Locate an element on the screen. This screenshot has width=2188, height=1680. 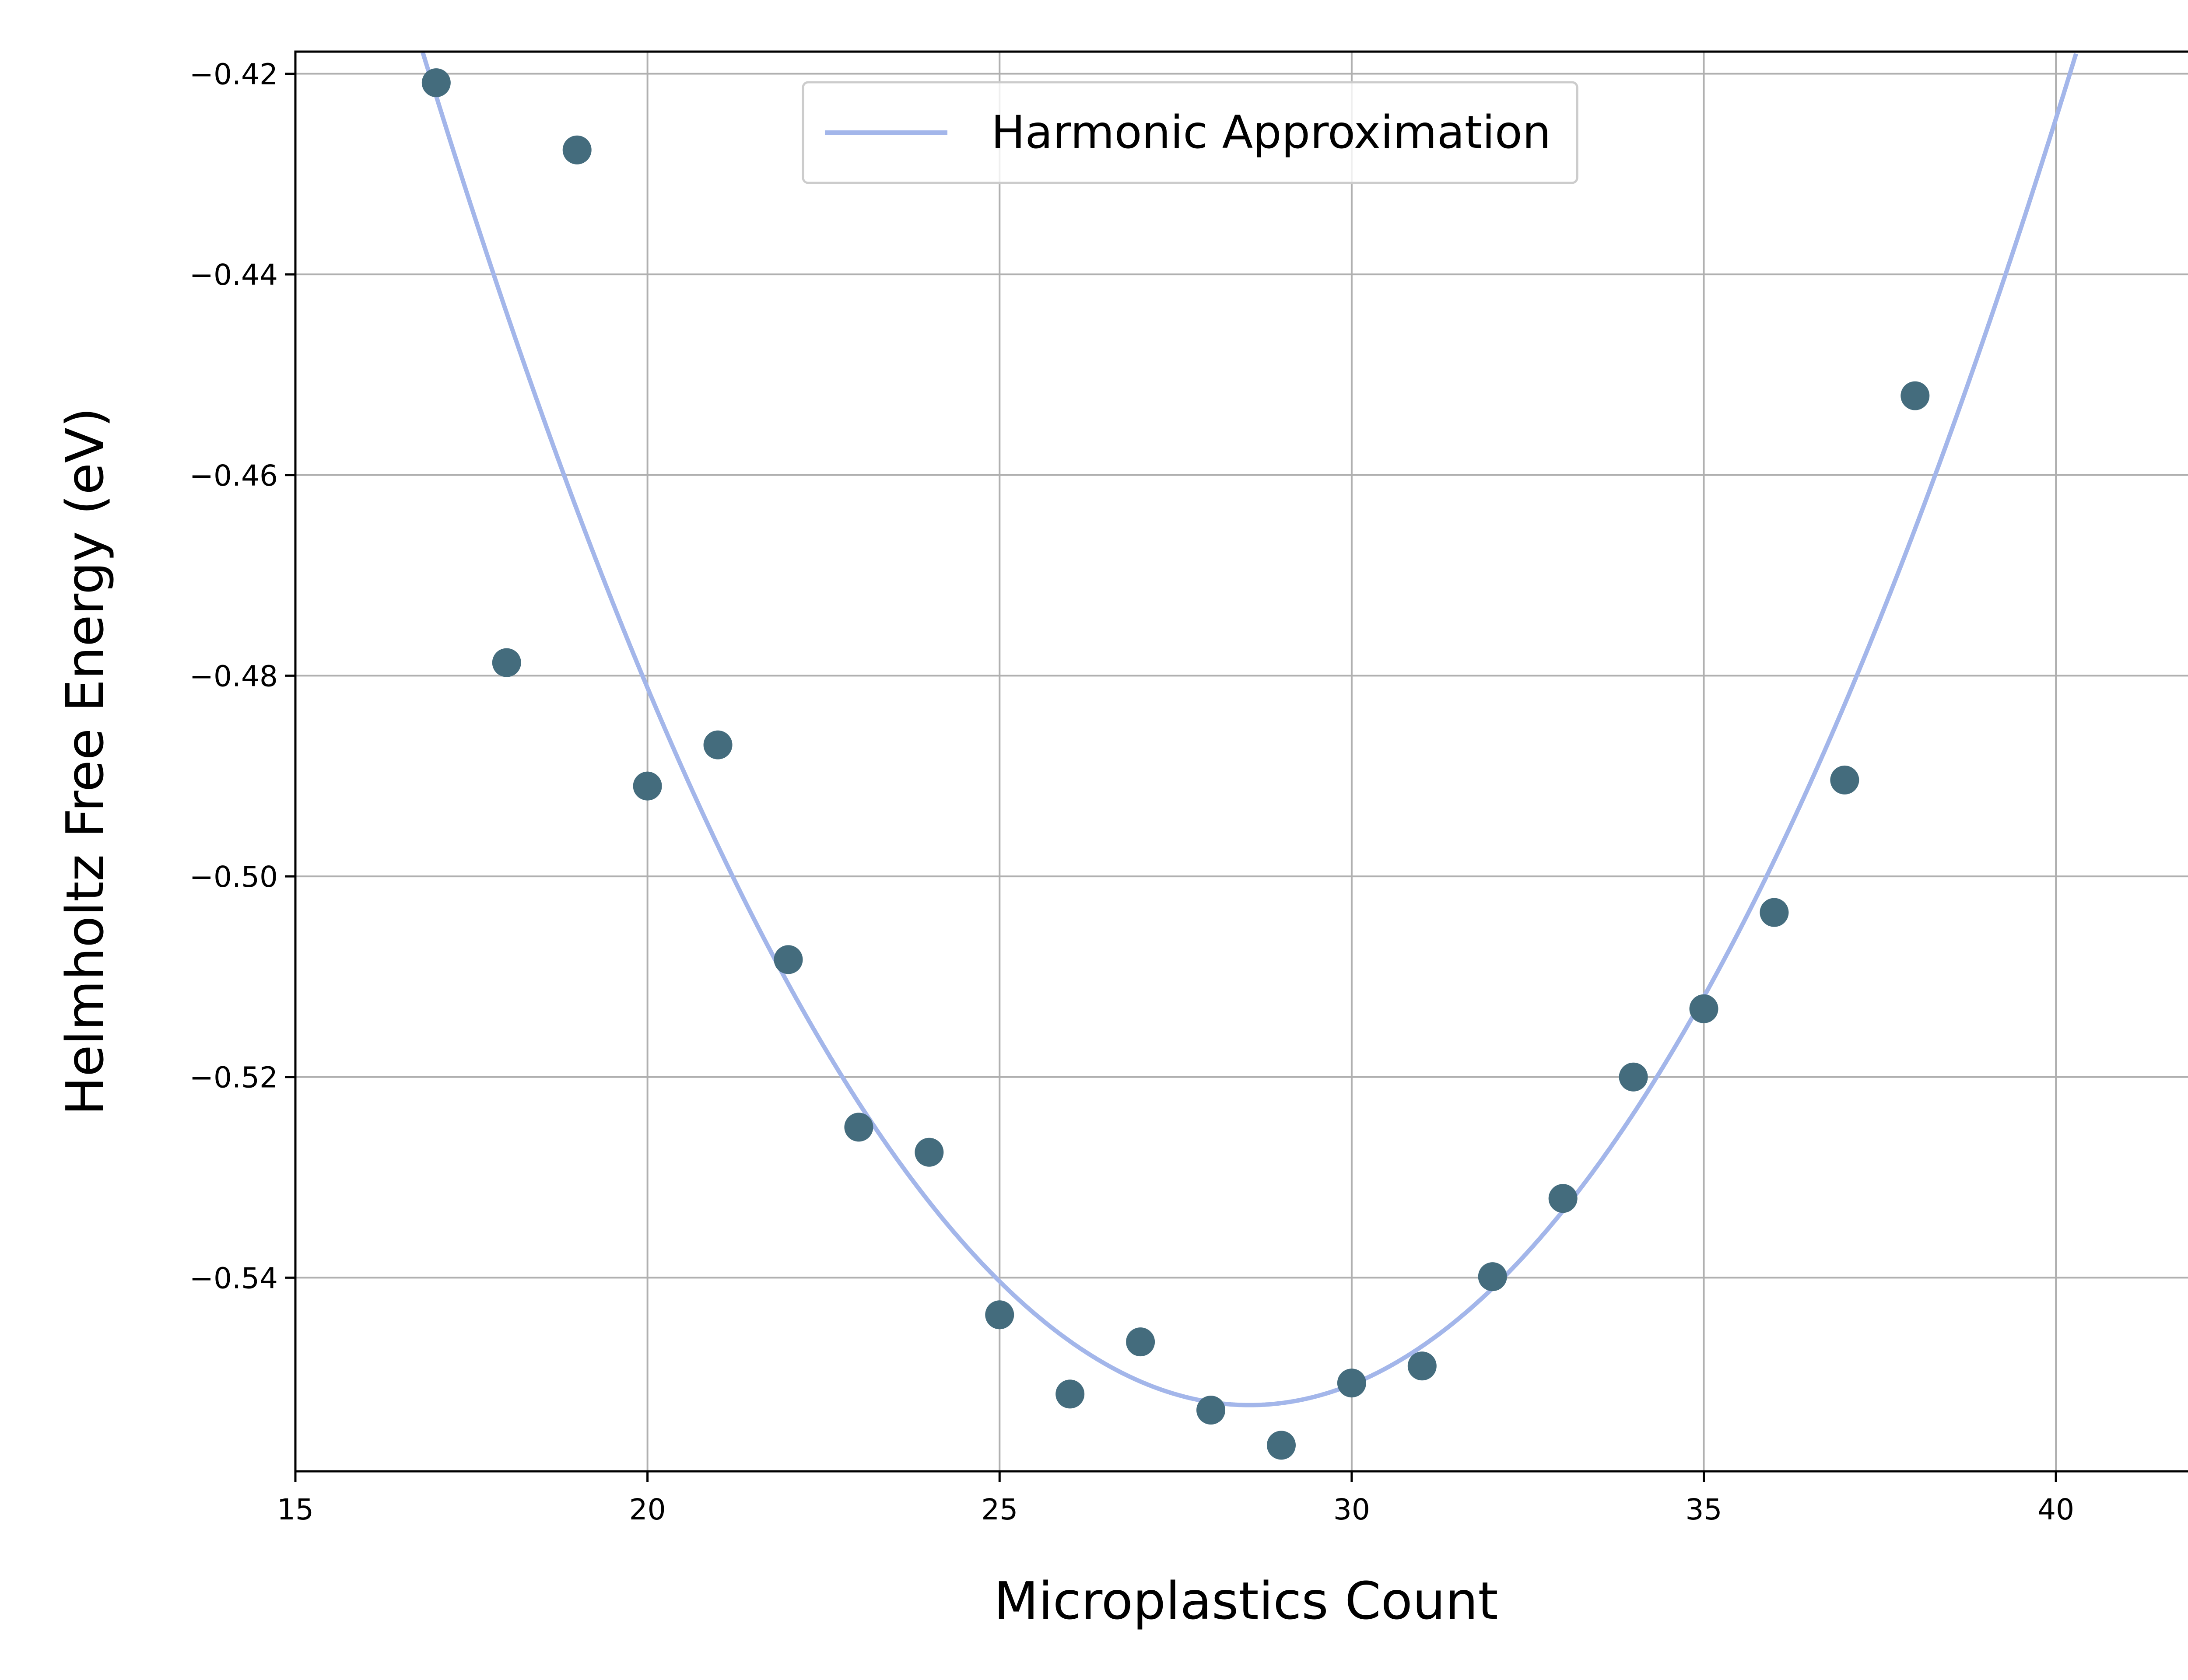
legend: Harmonic Approximation is located at coordinates (1190, 132).